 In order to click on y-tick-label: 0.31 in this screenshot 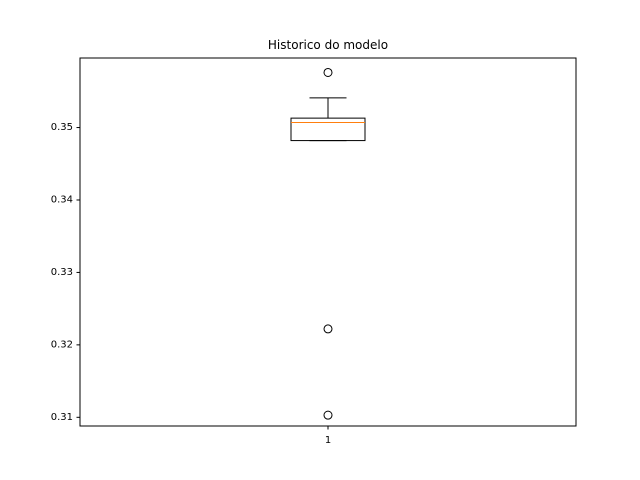, I will do `click(62, 417)`.